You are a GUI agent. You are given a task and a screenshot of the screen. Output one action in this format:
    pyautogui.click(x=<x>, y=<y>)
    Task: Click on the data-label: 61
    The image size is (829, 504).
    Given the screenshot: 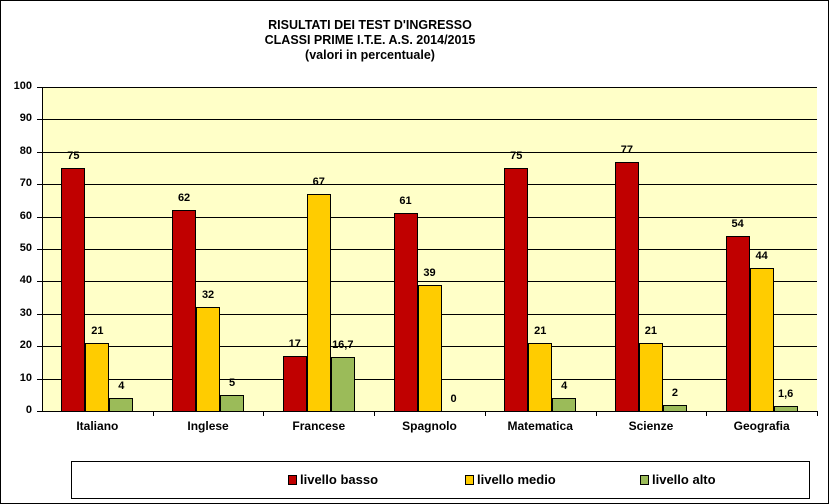 What is the action you would take?
    pyautogui.click(x=405, y=201)
    